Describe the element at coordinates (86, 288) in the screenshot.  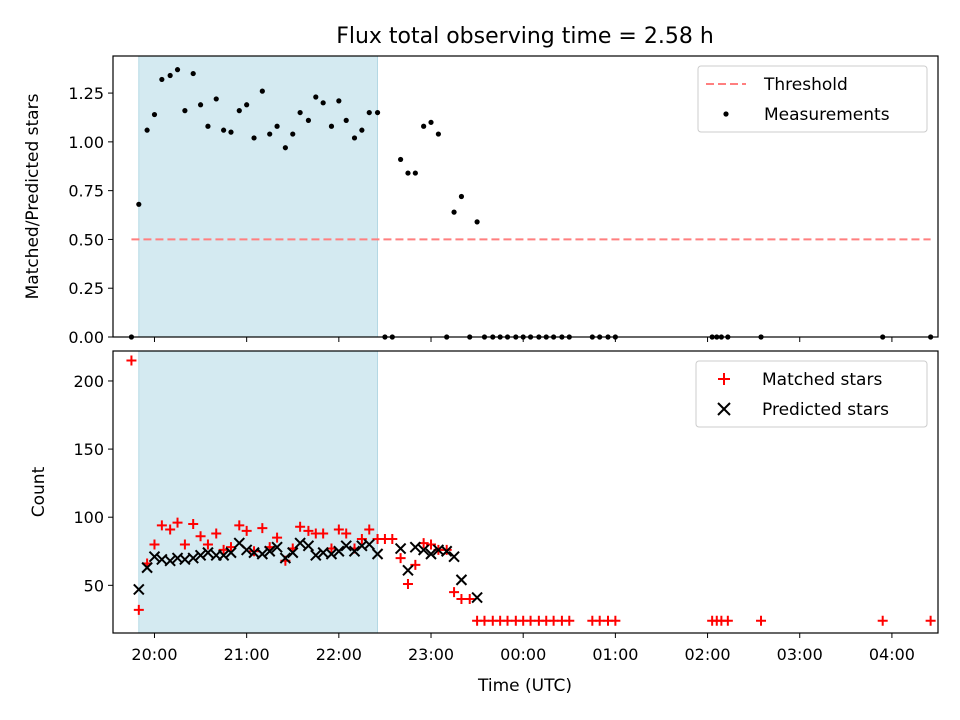
I see `y-tick-label: 0.25` at that location.